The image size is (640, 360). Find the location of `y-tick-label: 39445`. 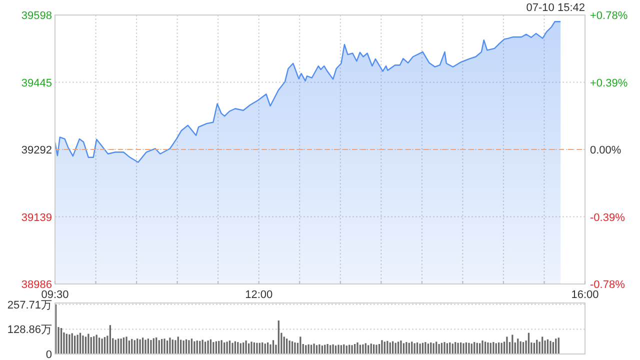

y-tick-label: 39445 is located at coordinates (36, 83).